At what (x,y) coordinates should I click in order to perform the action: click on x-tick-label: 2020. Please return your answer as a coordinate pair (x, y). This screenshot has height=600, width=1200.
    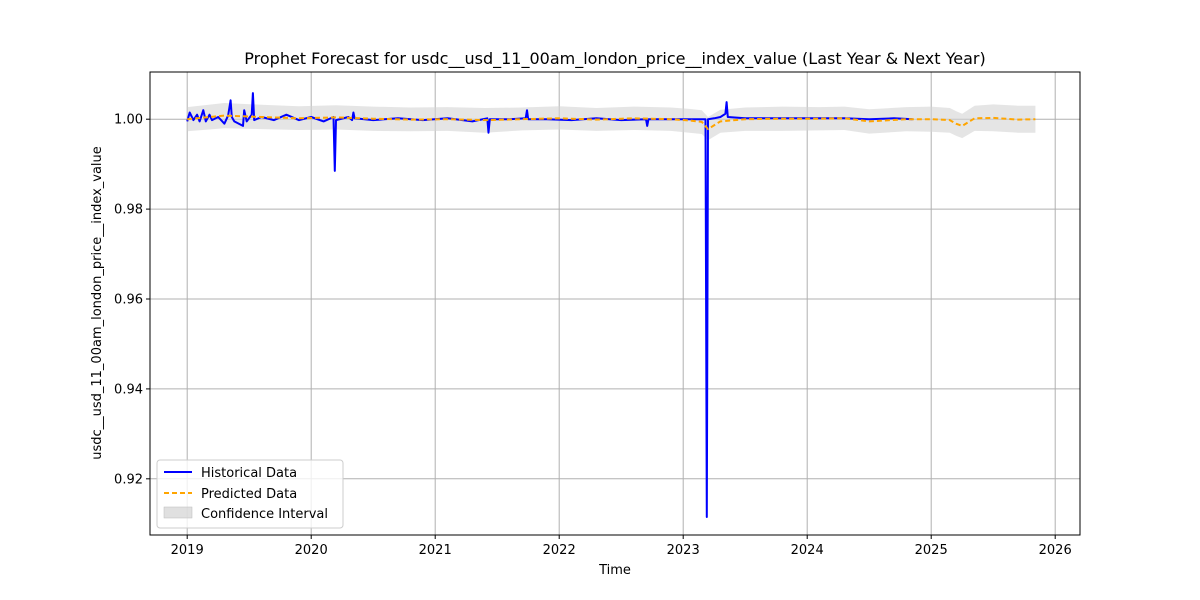
    Looking at the image, I should click on (311, 550).